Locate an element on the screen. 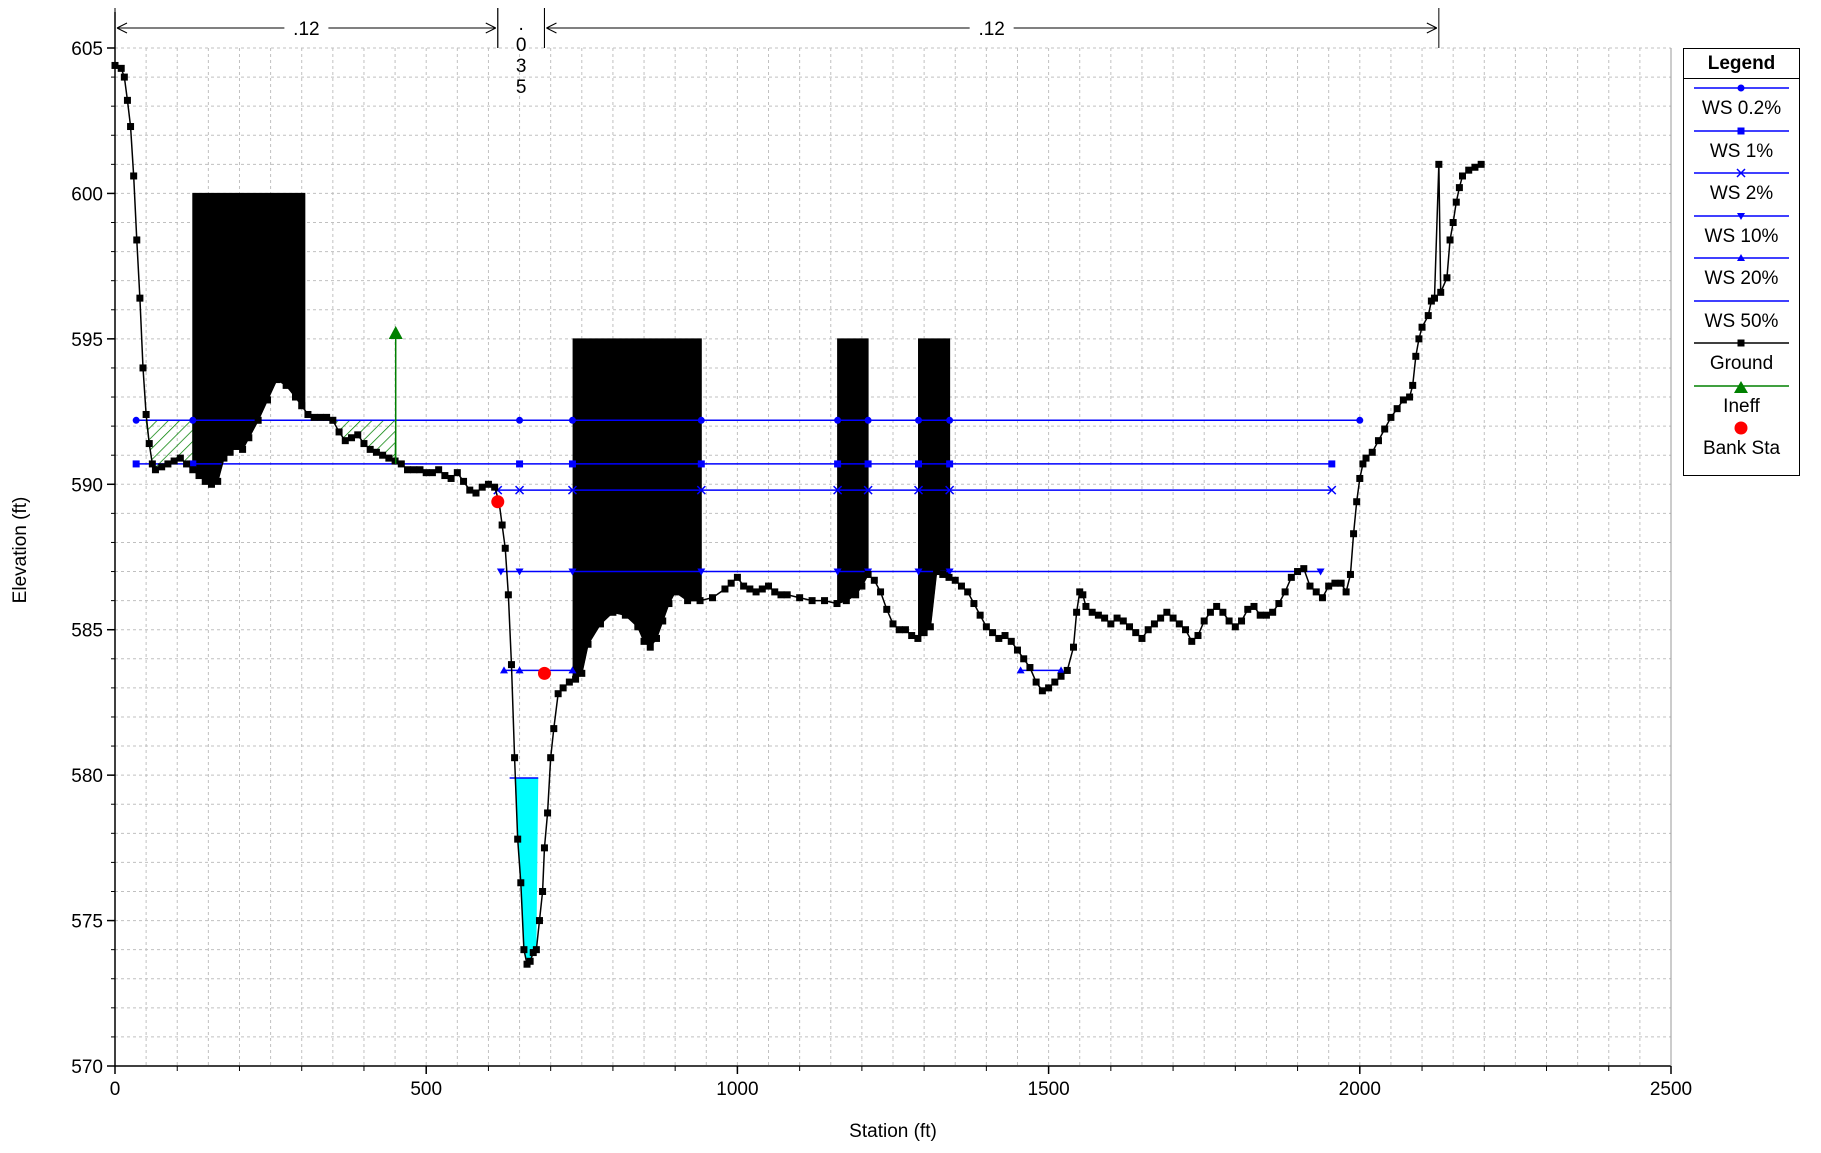 The width and height of the screenshot is (1821, 1153). ineff-marker is located at coordinates (395, 333).